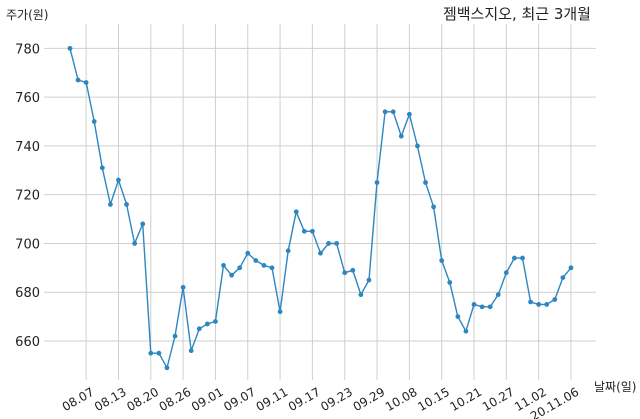  What do you see at coordinates (517, 14) in the screenshot?
I see `chart-title: 젬백스지오, 최근 3개월` at bounding box center [517, 14].